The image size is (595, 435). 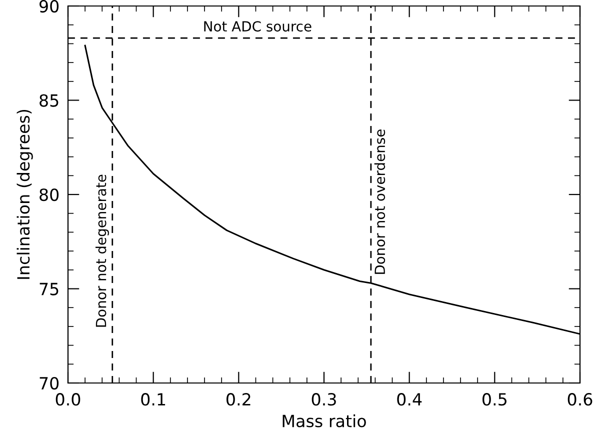 What do you see at coordinates (24, 194) in the screenshot?
I see `y-axis-title: Inclination (degrees)` at bounding box center [24, 194].